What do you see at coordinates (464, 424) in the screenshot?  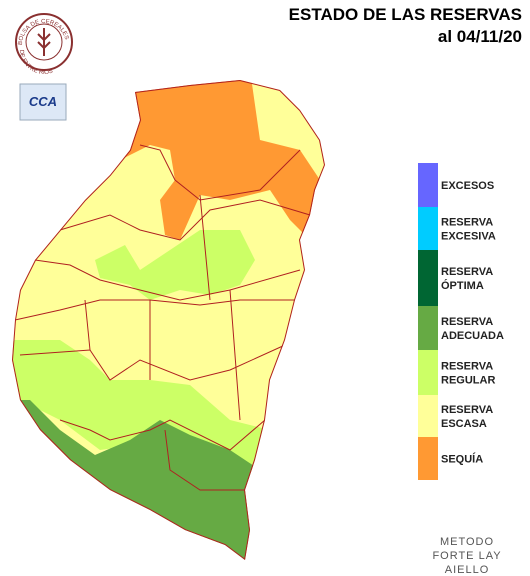 I see `legend-label: ESCASA` at bounding box center [464, 424].